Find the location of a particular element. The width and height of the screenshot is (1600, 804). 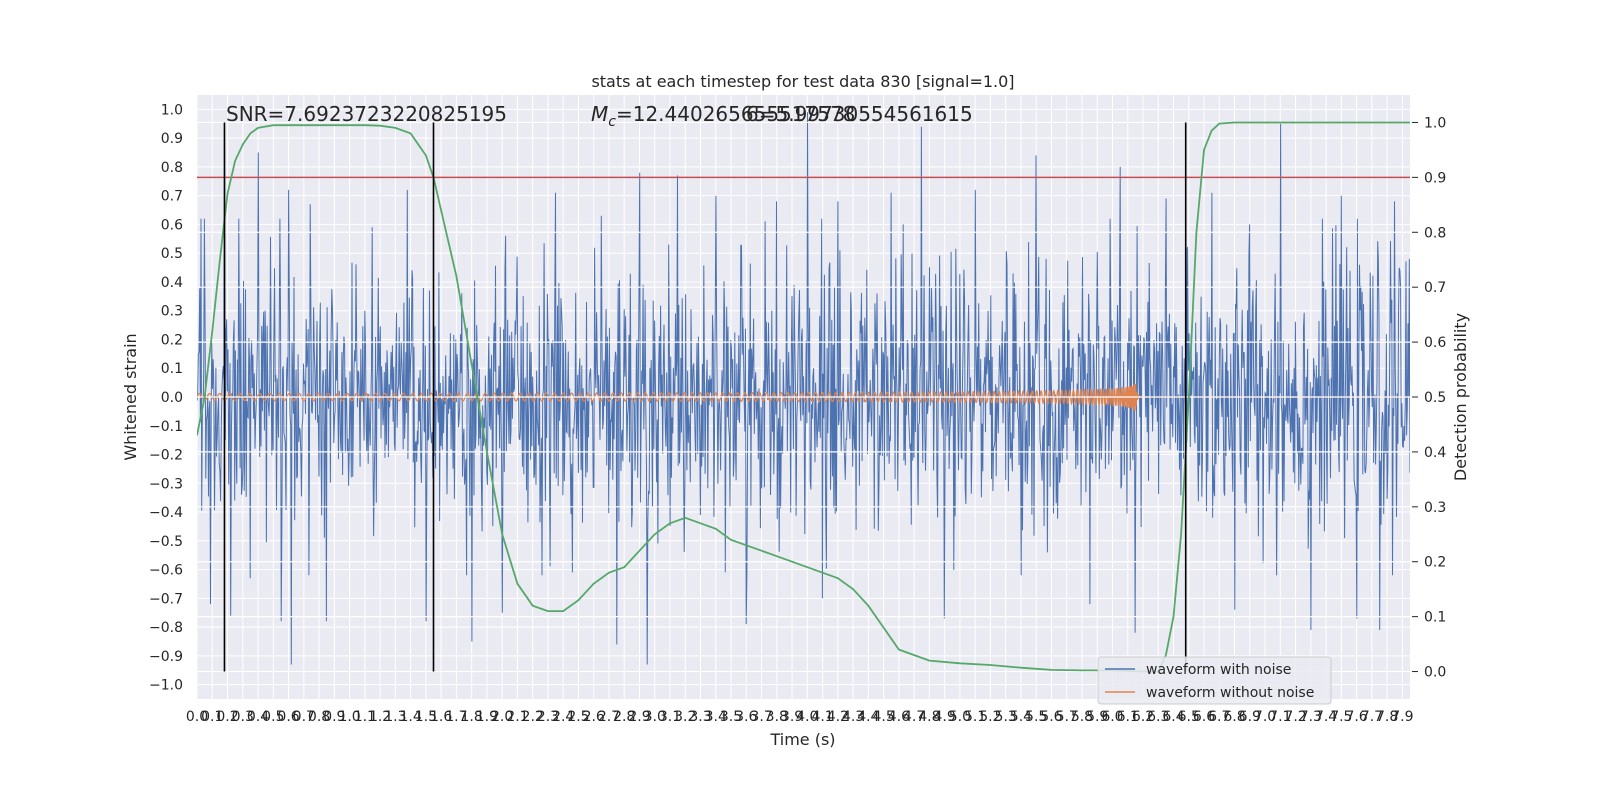

x-tick-label: 3.9 is located at coordinates (792, 717).